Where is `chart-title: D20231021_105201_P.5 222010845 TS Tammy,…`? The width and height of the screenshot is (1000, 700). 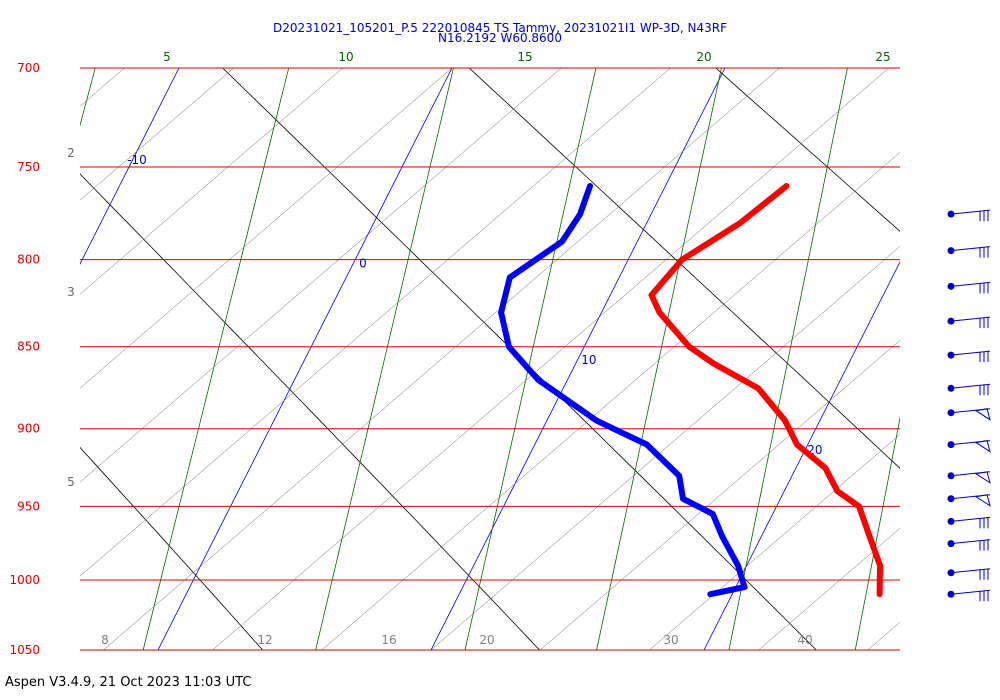 chart-title: D20231021_105201_P.5 222010845 TS Tammy,… is located at coordinates (500, 28).